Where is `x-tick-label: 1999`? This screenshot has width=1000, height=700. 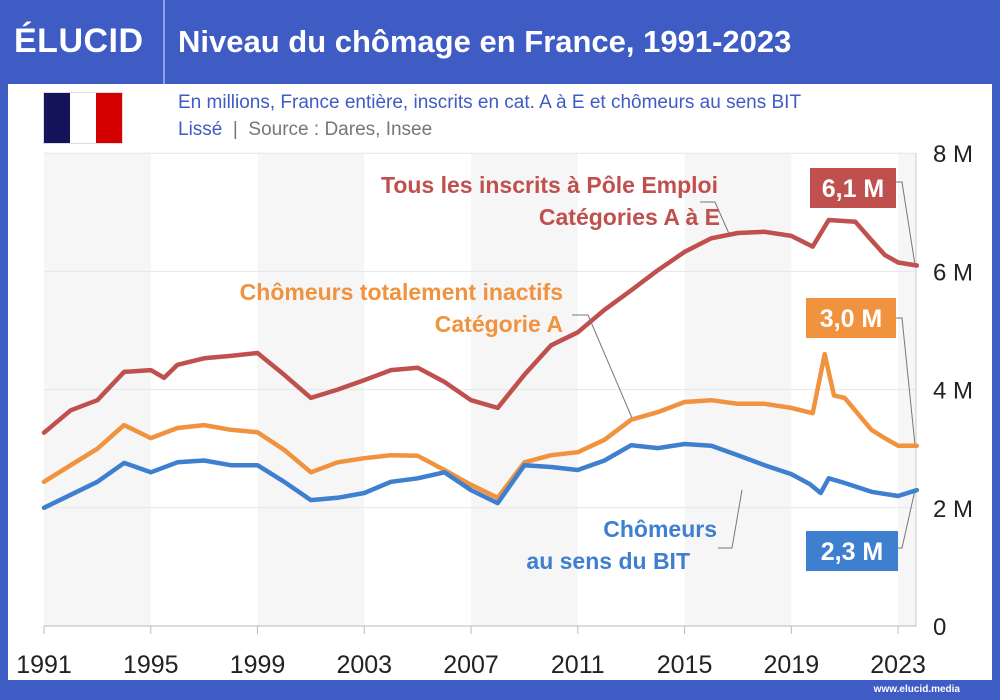 x-tick-label: 1999 is located at coordinates (258, 665).